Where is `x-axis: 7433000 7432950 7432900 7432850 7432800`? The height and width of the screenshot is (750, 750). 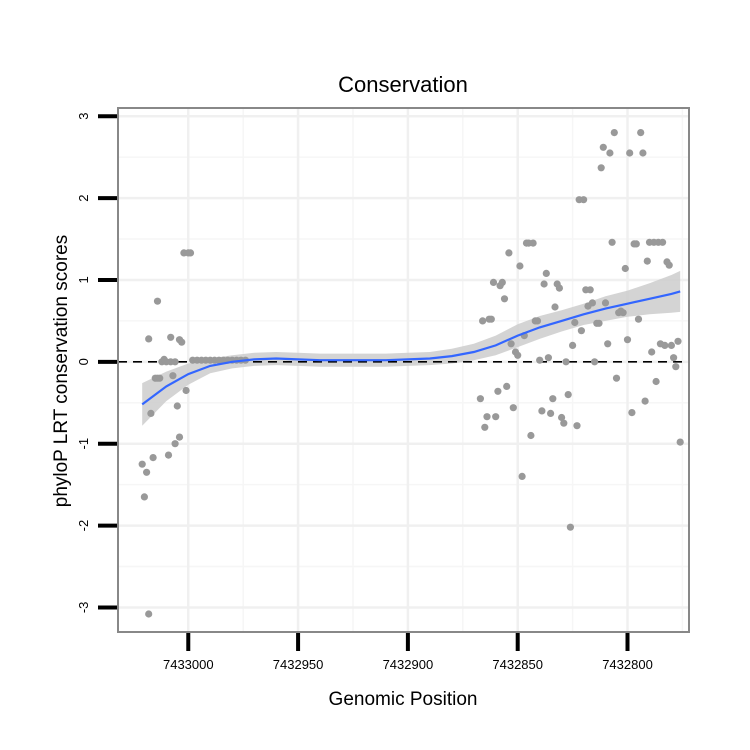 x-axis: 7433000 7432950 7432900 7432850 7432800 is located at coordinates (408, 652).